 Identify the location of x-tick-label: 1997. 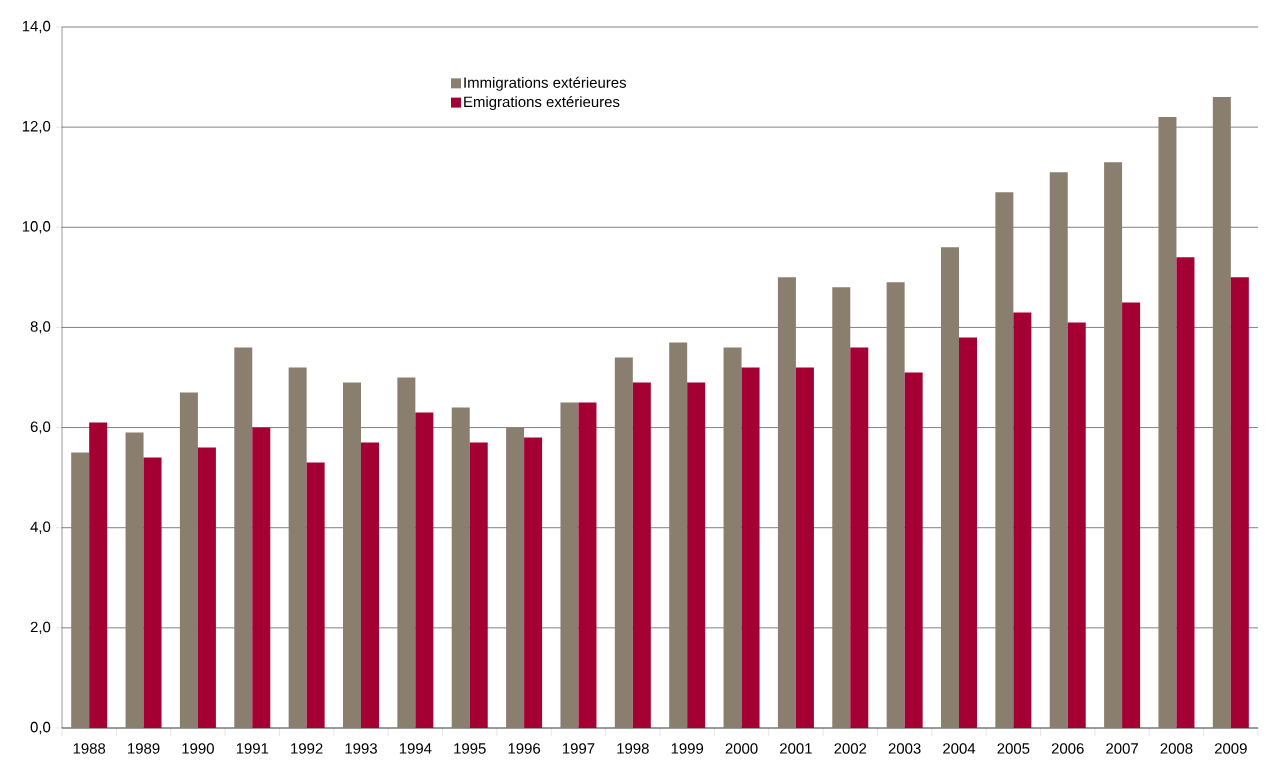
(578, 748).